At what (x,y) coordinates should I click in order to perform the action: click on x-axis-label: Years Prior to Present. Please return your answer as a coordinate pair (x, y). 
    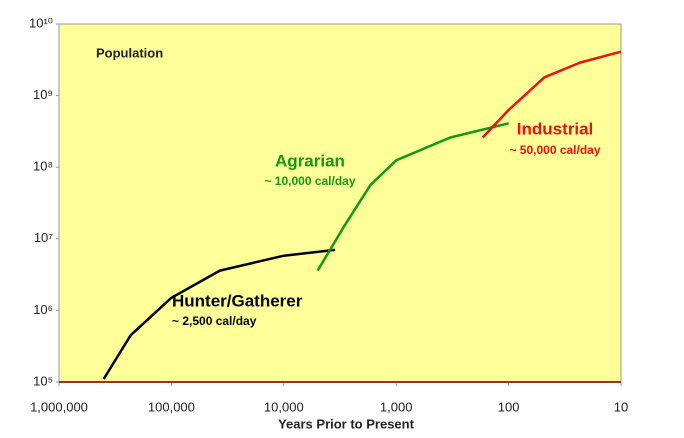
    Looking at the image, I should click on (346, 423).